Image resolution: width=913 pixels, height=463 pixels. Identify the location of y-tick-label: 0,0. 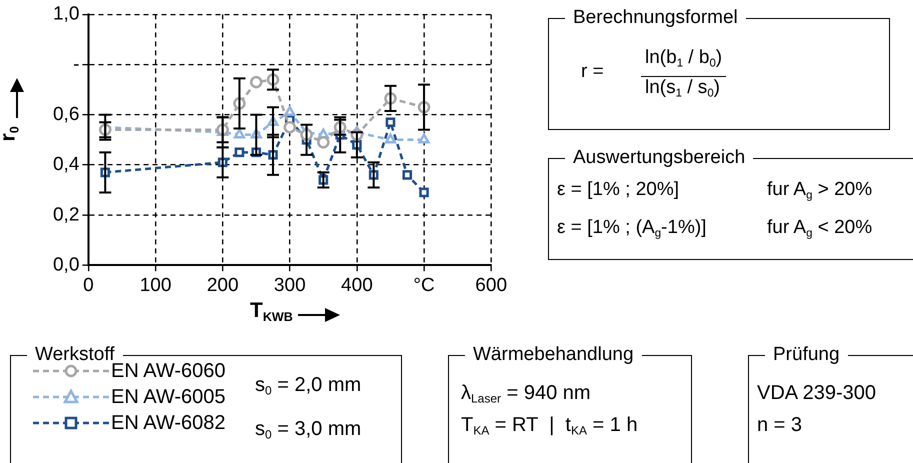
(66, 265).